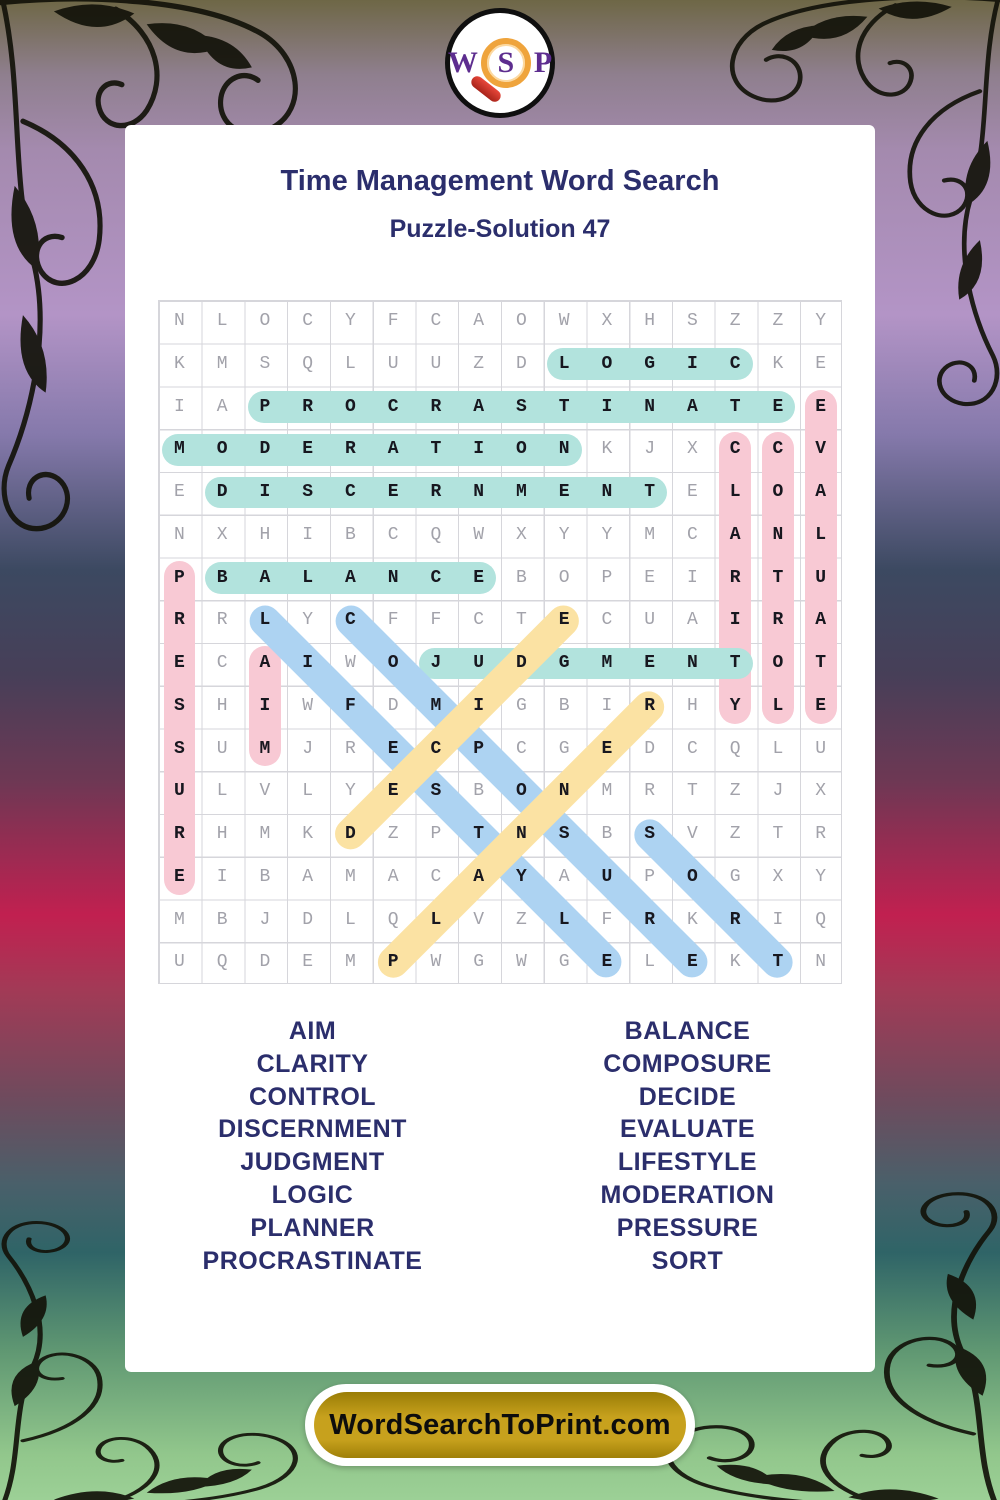 The image size is (1000, 1500). Describe the element at coordinates (778, 876) in the screenshot. I see `grid-cell: X` at that location.